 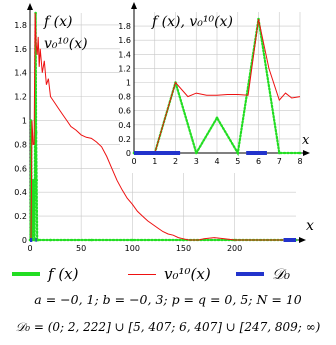 I want to click on inset-xlabel: x, so click(x=306, y=140).